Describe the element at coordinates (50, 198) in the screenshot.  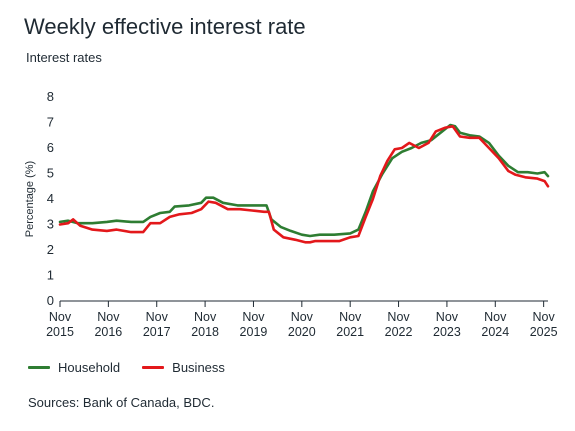
I see `y-tick-label: 4` at that location.